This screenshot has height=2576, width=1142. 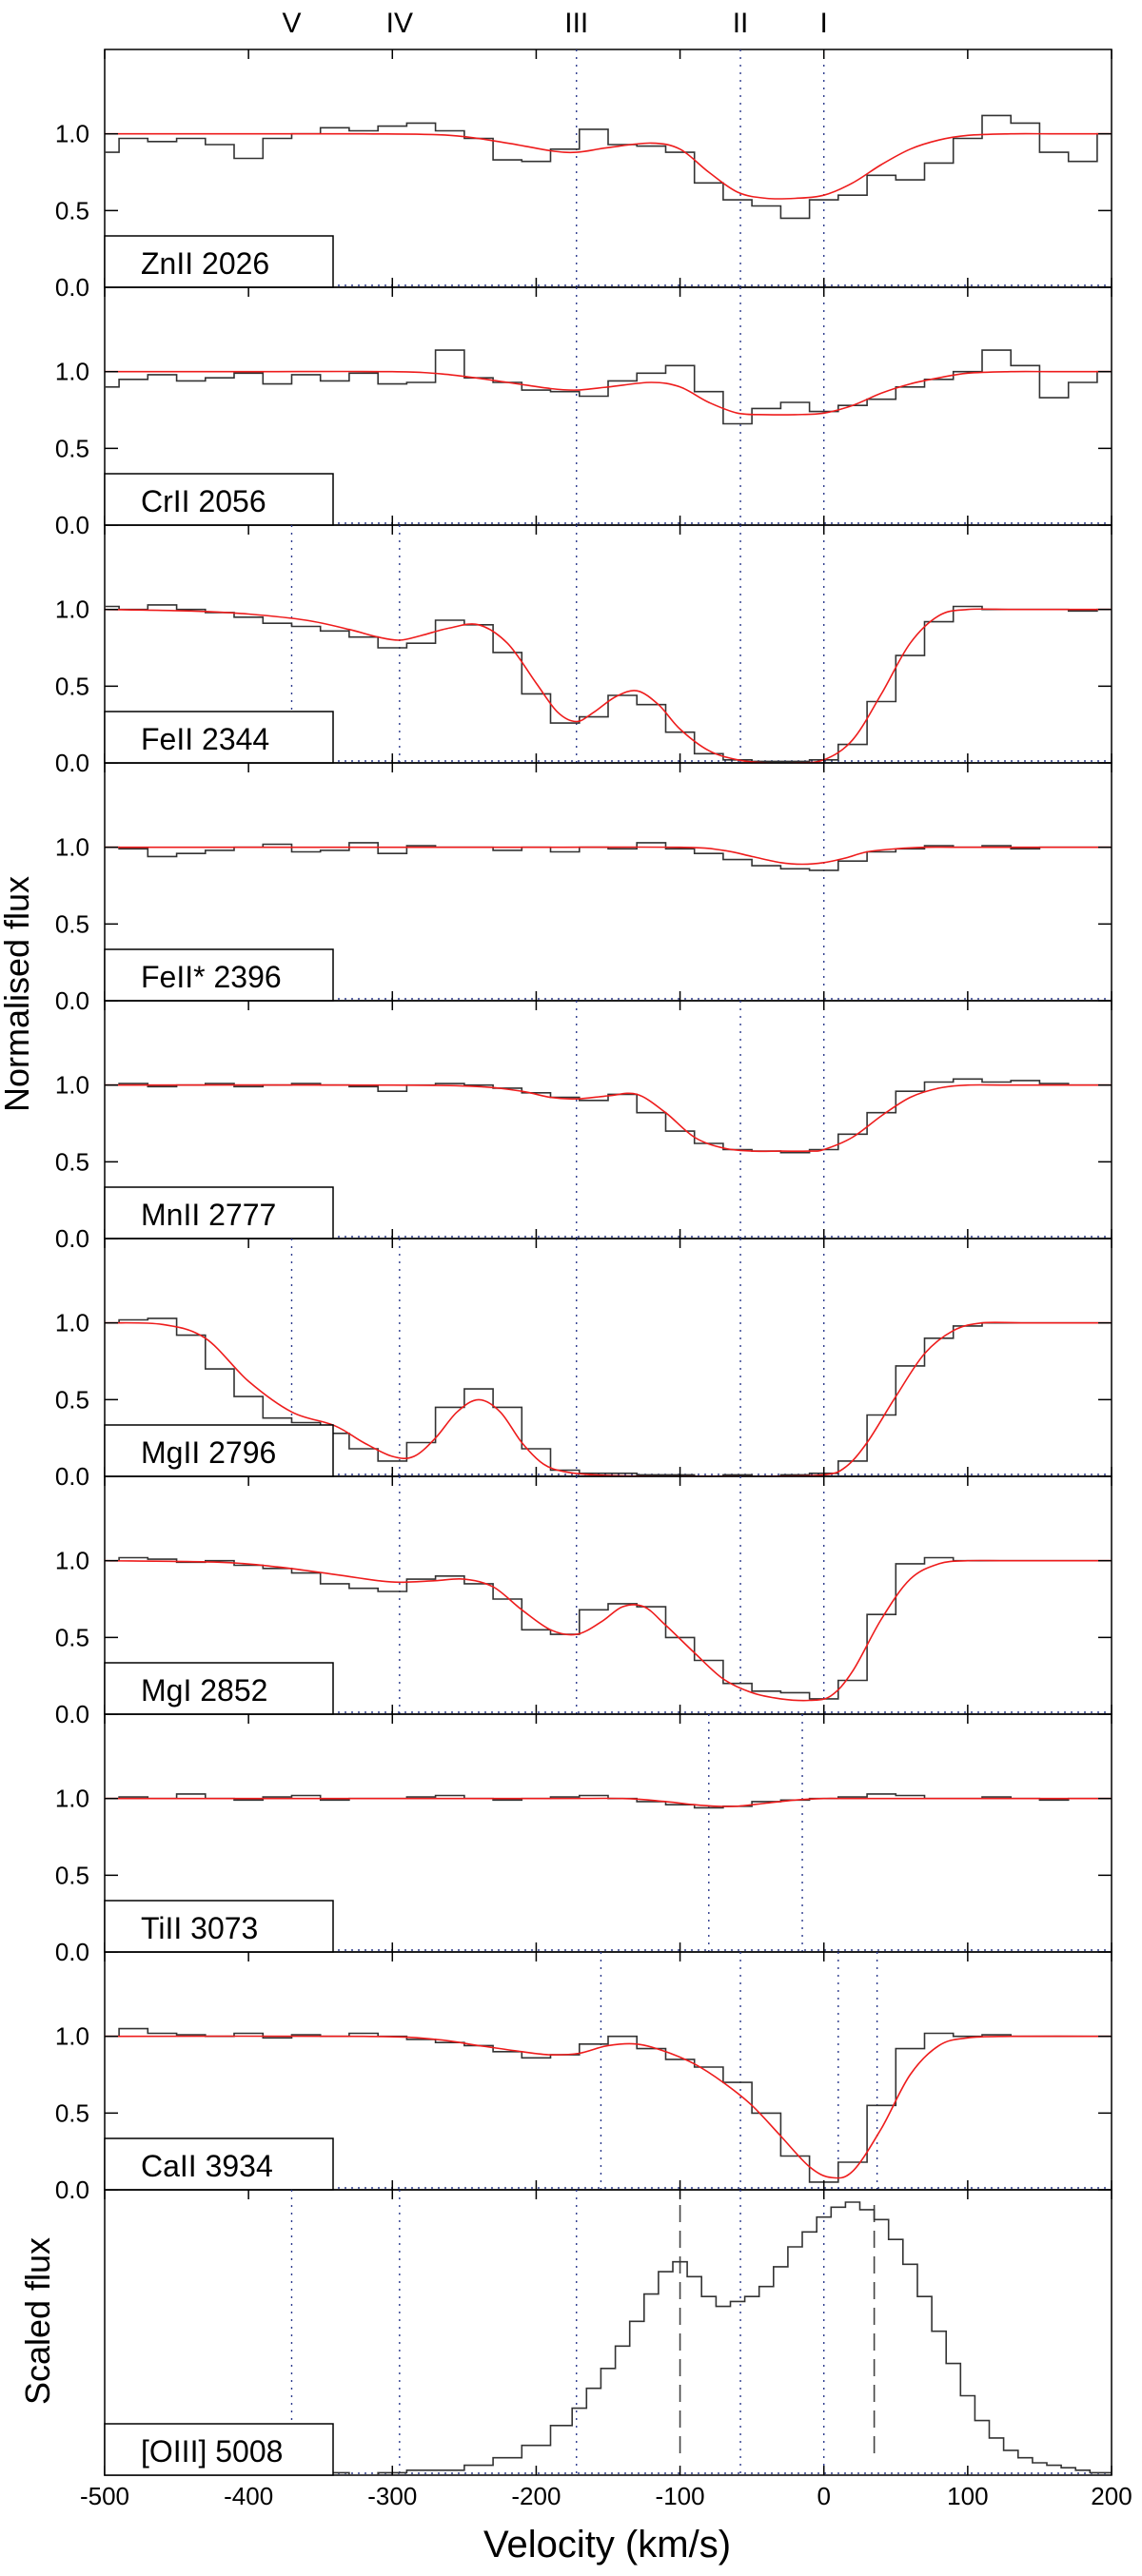 What do you see at coordinates (399, 23) in the screenshot?
I see `component-label-iv: IV` at bounding box center [399, 23].